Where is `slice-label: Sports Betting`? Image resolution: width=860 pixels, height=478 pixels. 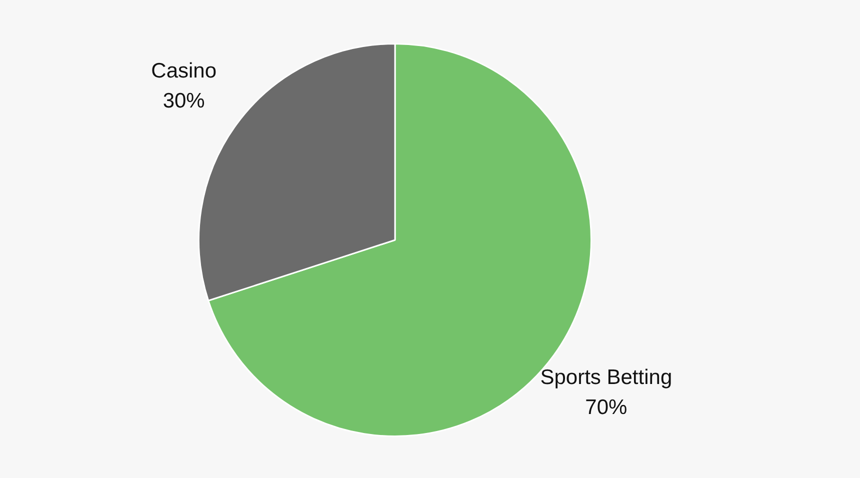 slice-label: Sports Betting is located at coordinates (606, 378).